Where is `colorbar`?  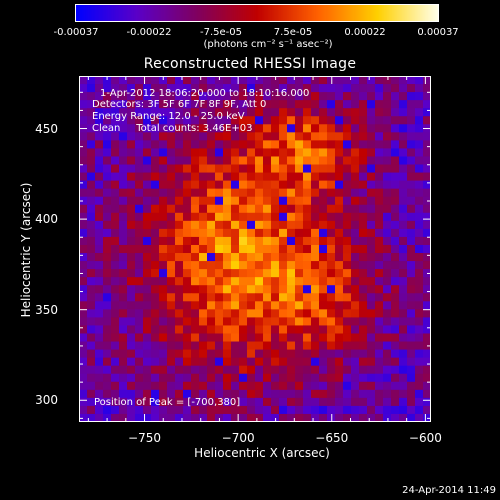 colorbar is located at coordinates (257, 13).